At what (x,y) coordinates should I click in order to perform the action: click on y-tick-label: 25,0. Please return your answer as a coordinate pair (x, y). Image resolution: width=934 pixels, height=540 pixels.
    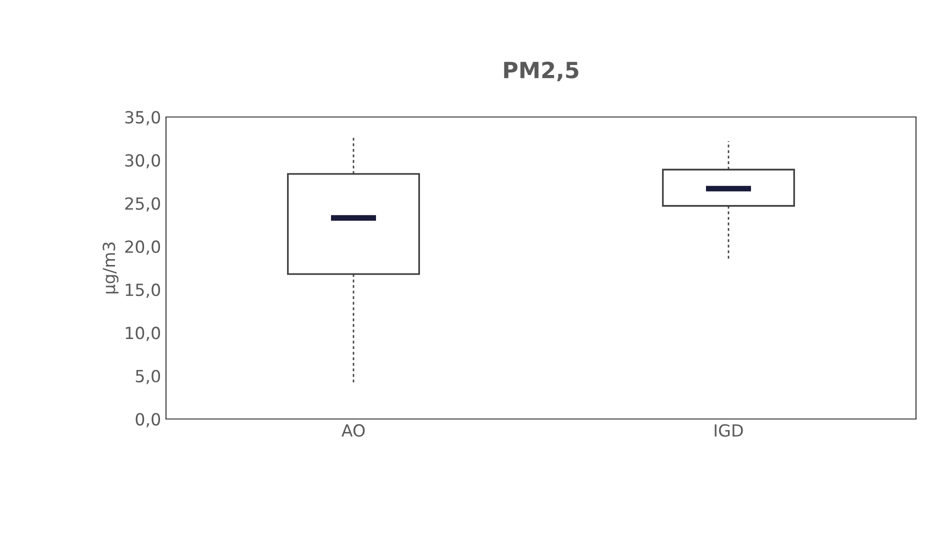
    Looking at the image, I should click on (142, 204).